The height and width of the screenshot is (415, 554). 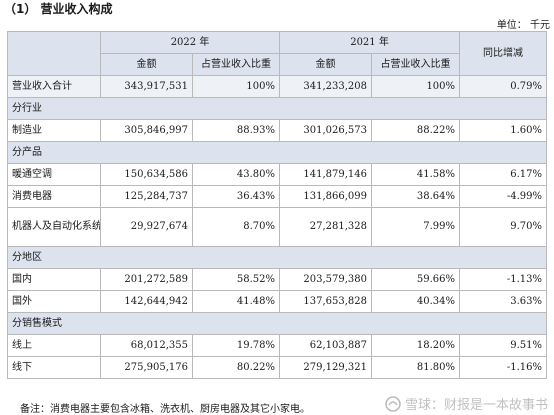 I want to click on cell-ratio-2022: 43.80%, so click(x=236, y=174).